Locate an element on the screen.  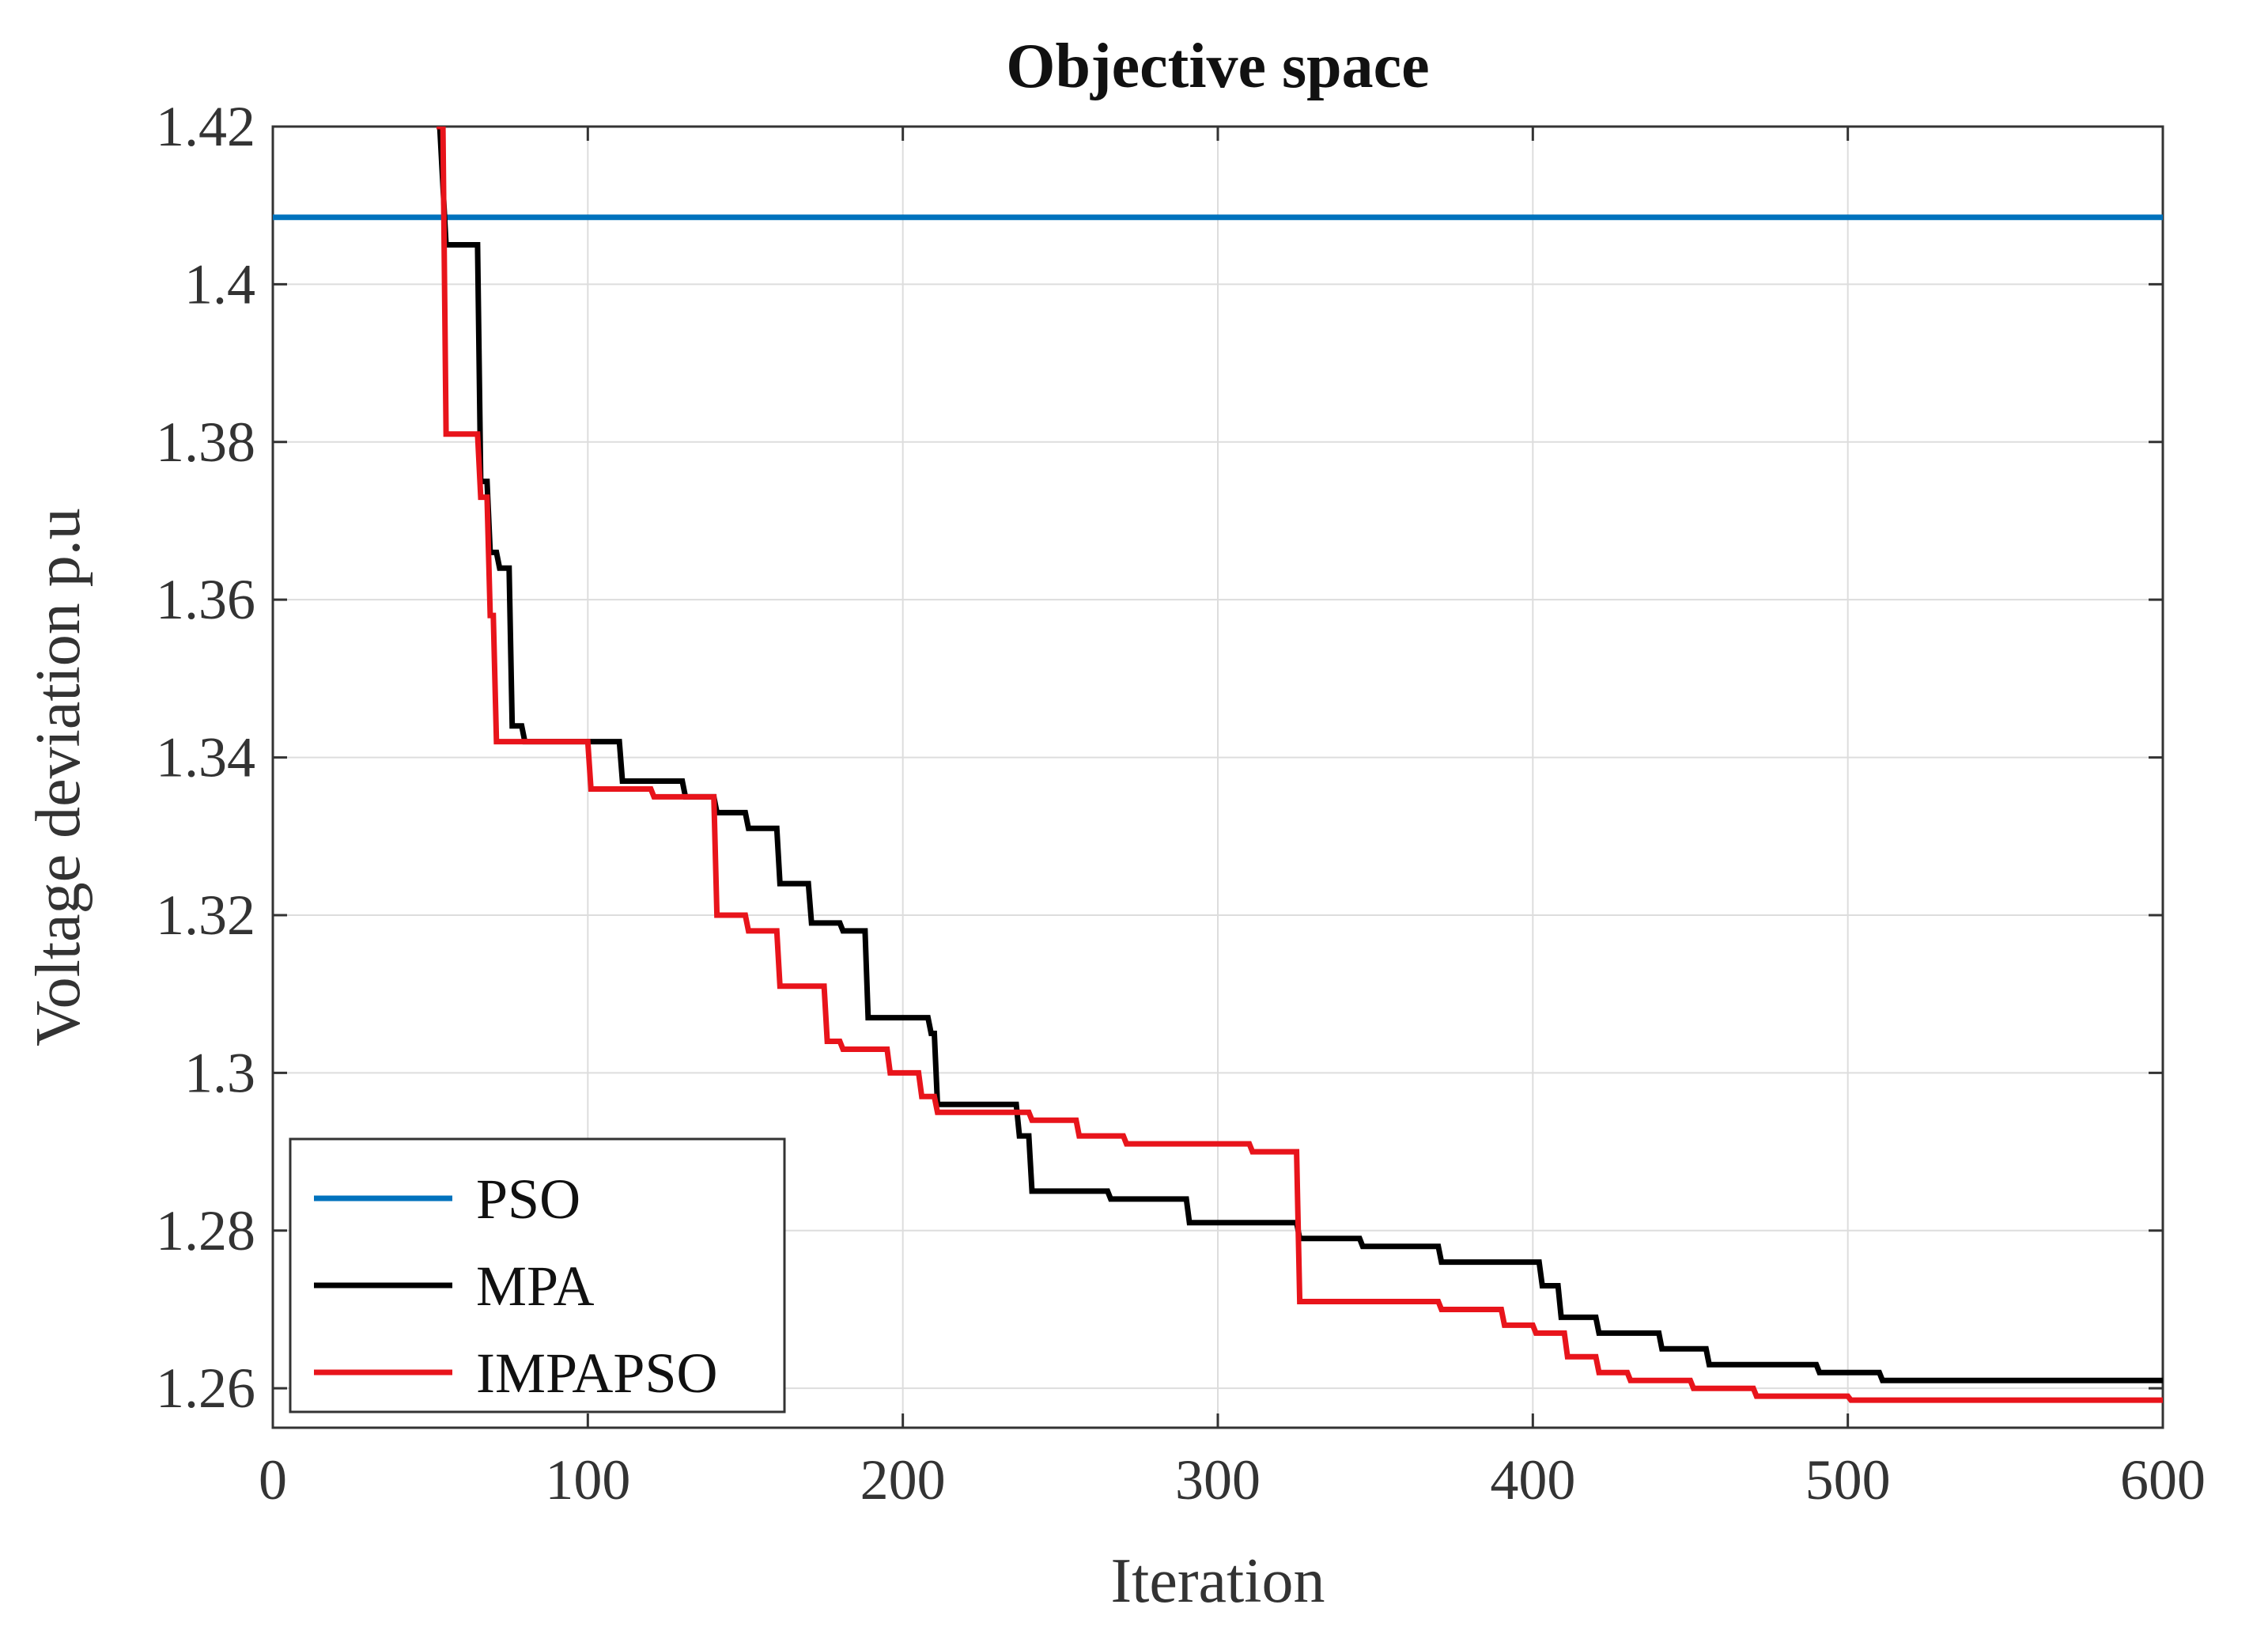
y-tick-label: 1.4 is located at coordinates (220, 284).